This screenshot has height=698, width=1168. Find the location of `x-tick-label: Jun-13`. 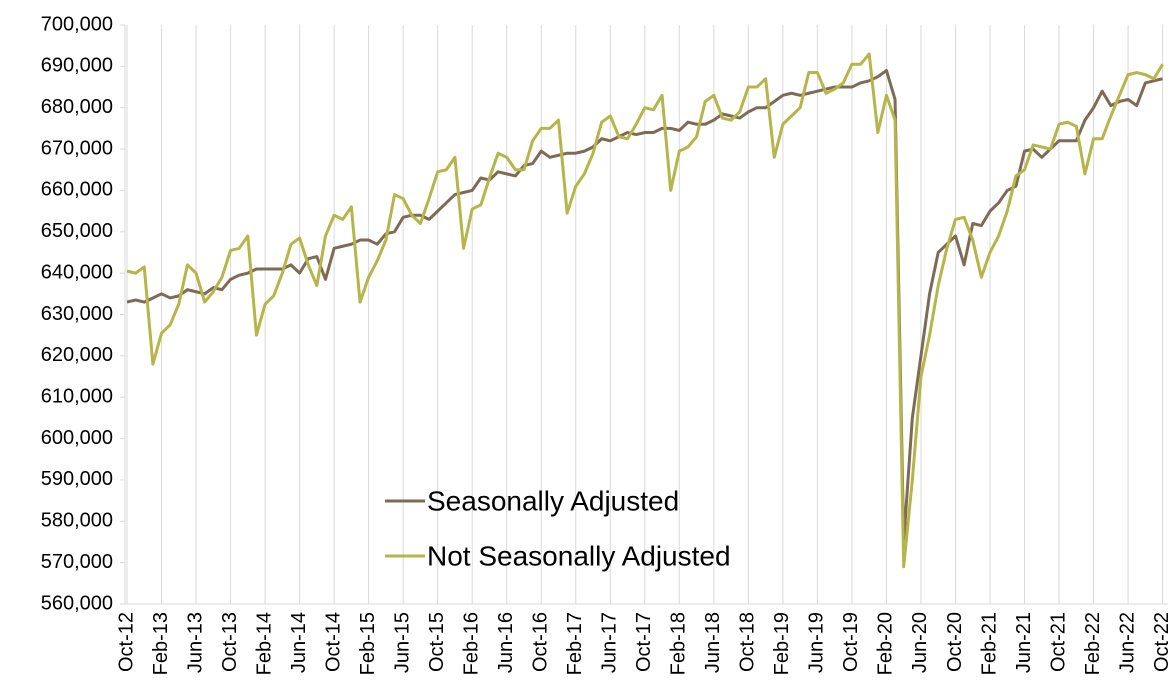

x-tick-label: Jun-13 is located at coordinates (195, 642).